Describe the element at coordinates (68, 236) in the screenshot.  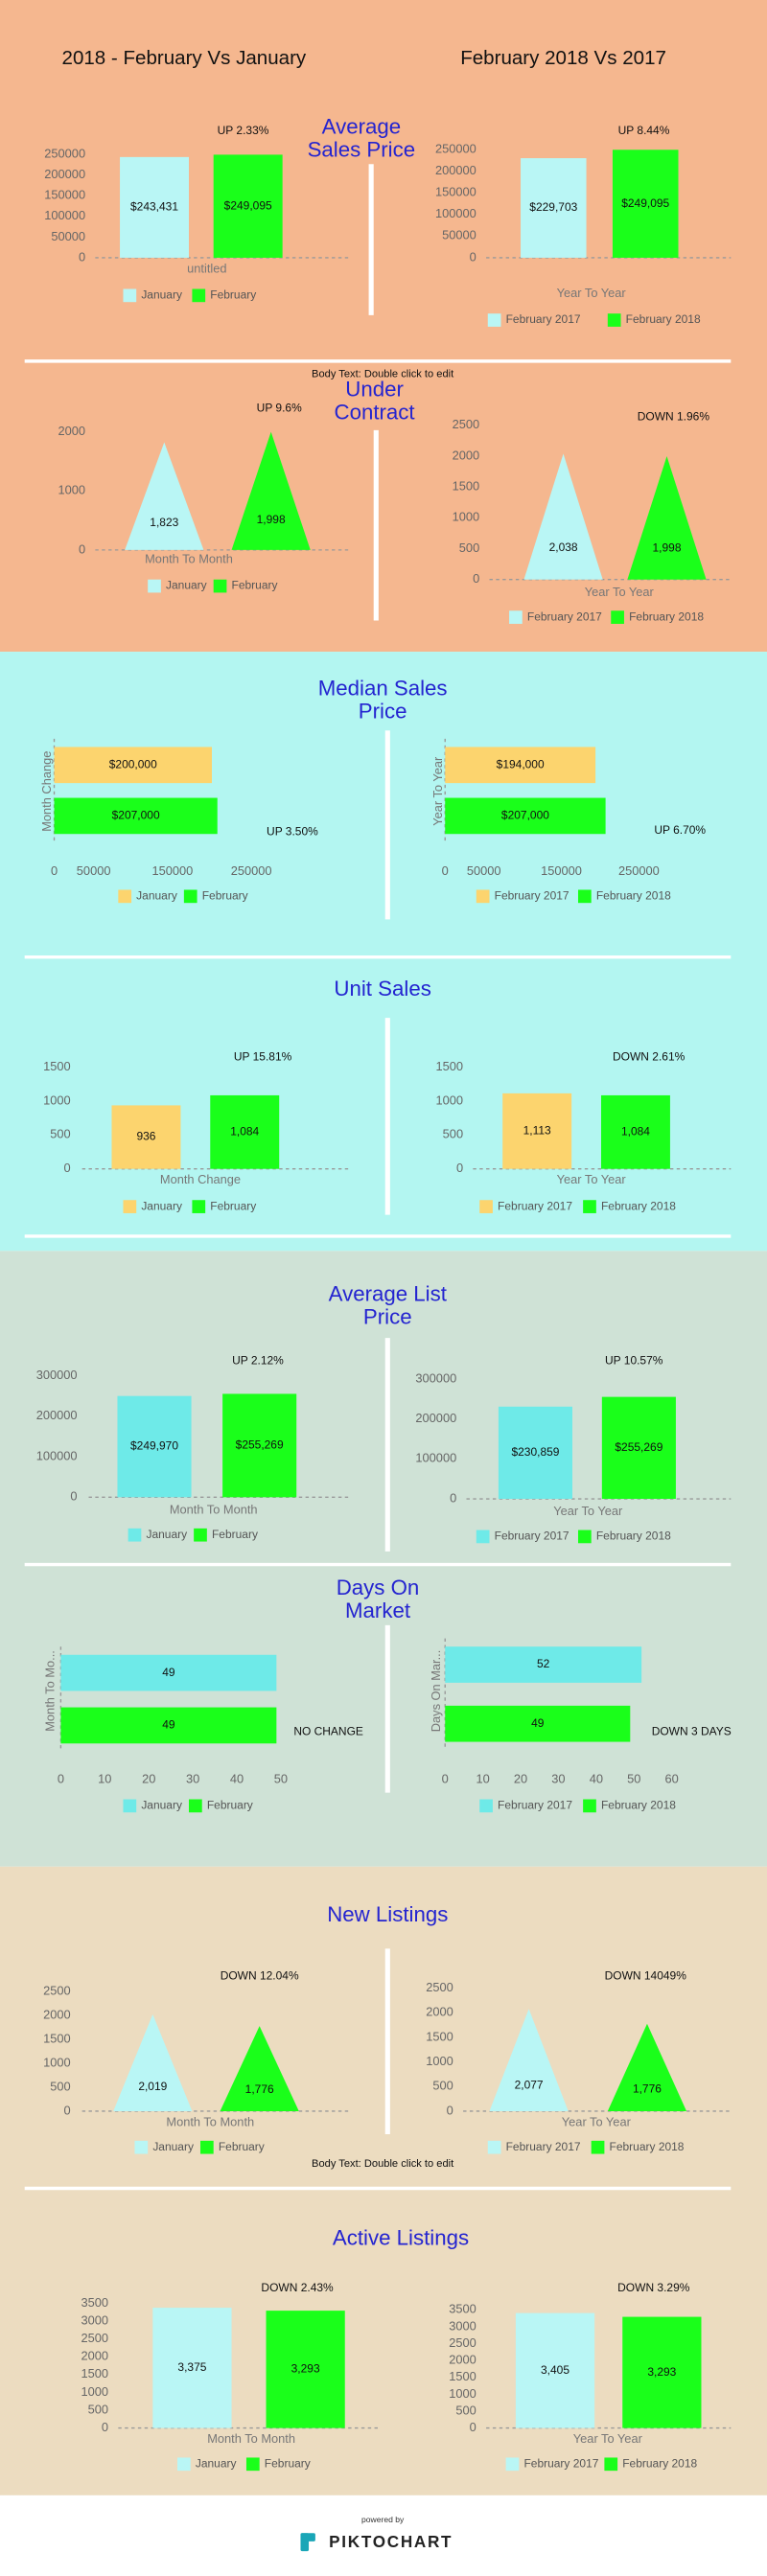
I see `y-tick-label: 50000` at that location.